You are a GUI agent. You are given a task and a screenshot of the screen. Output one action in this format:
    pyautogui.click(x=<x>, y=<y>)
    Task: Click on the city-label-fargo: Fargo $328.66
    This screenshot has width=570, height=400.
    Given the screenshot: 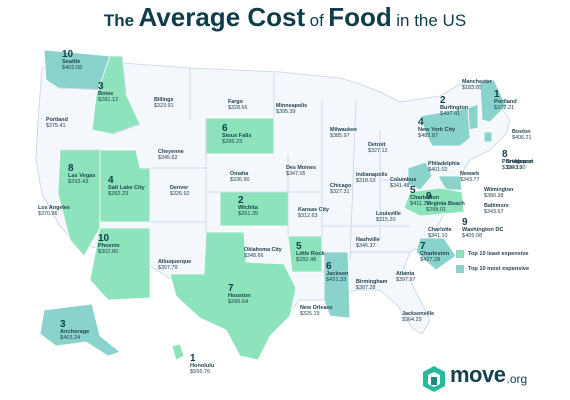 What is the action you would take?
    pyautogui.click(x=238, y=105)
    